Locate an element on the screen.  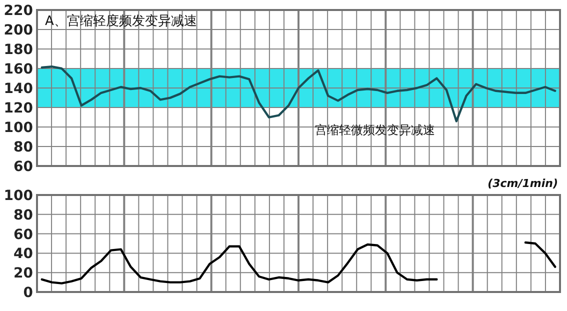
y-tick-label: 140 is located at coordinates (19, 89).